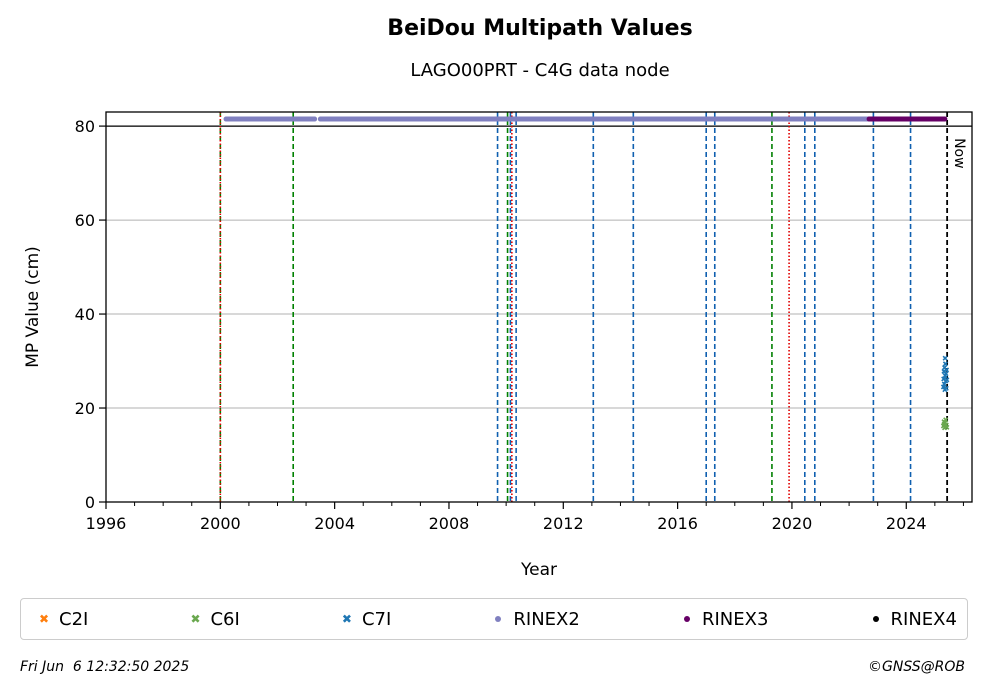 The width and height of the screenshot is (993, 699). Describe the element at coordinates (546, 619) in the screenshot. I see `legend-label-rinex2: RINEX2` at that location.